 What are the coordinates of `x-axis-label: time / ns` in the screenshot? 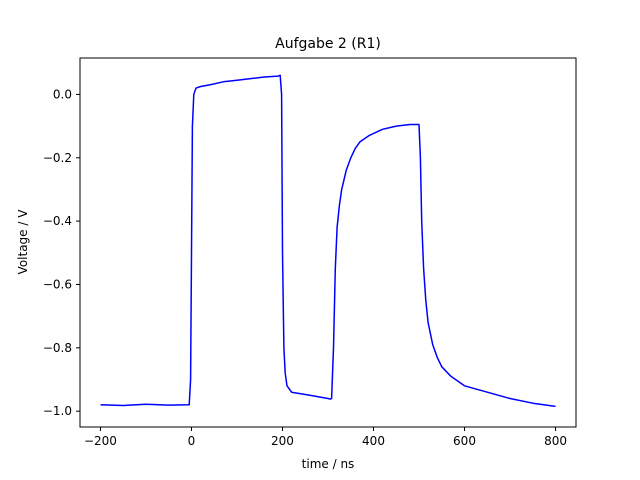 It's located at (328, 464).